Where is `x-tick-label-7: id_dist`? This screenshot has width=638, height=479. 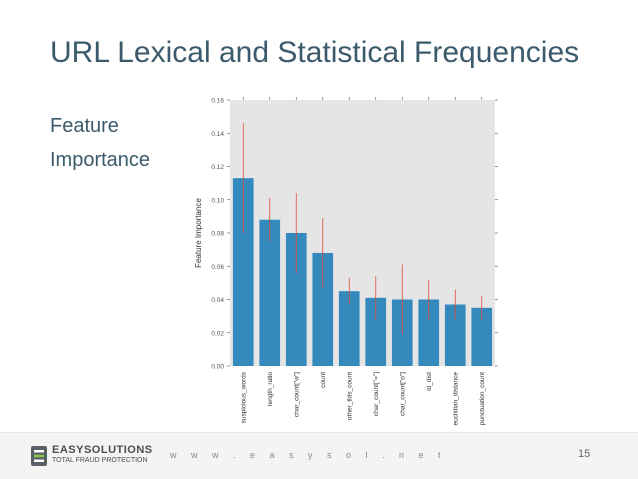
x-tick-label-7: id_dist is located at coordinates (429, 381).